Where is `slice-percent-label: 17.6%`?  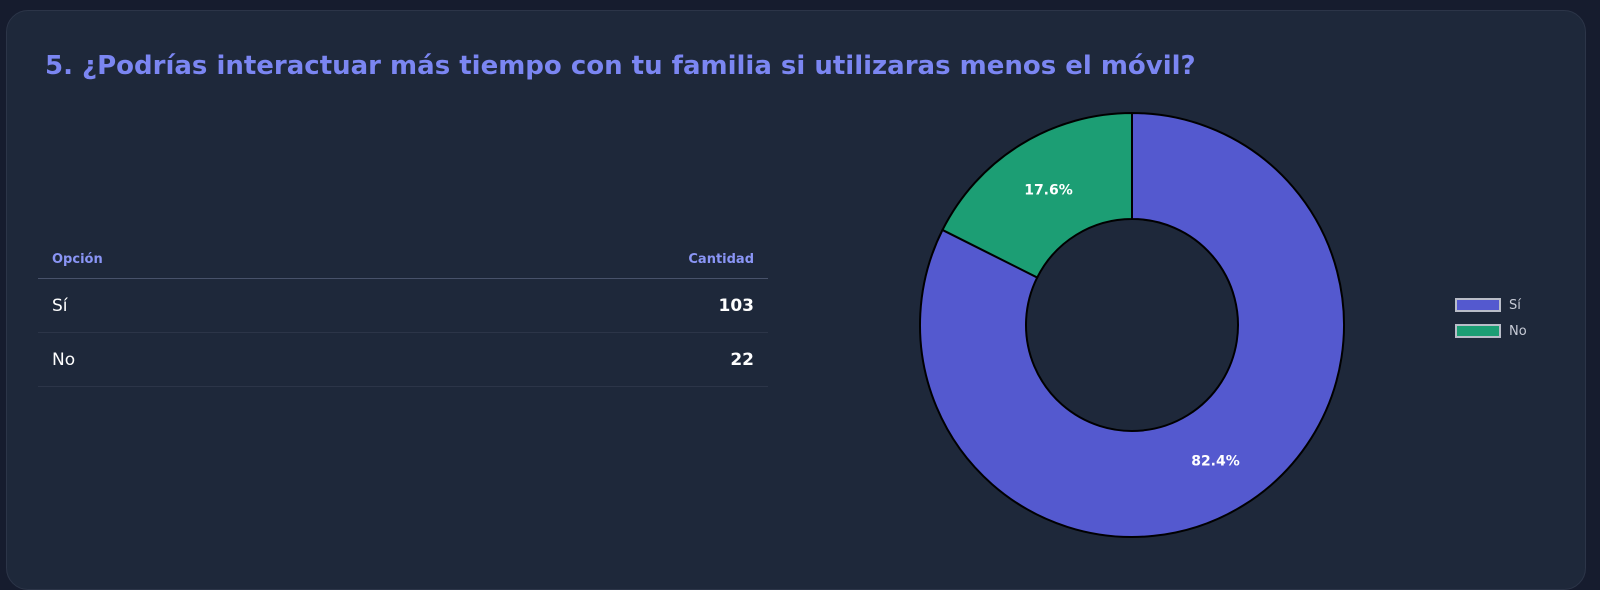 slice-percent-label: 17.6% is located at coordinates (1048, 191).